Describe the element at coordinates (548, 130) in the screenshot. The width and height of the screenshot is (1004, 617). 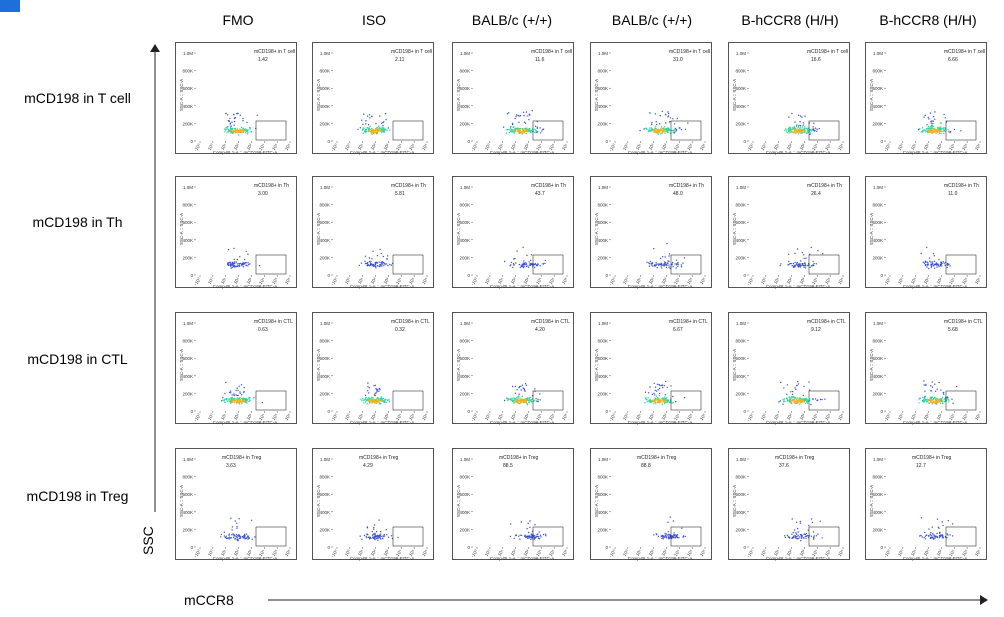
I see `gate-rectangle` at that location.